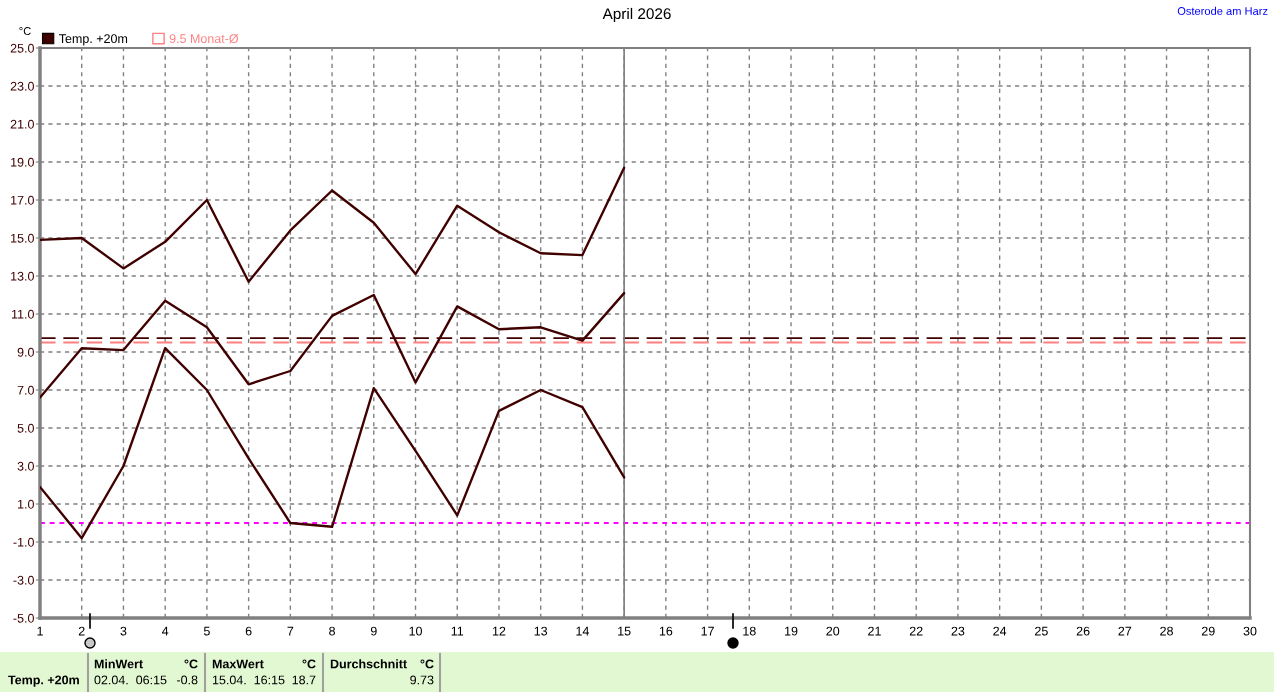 The image size is (1274, 692). I want to click on x-tick-label: 14, so click(582, 631).